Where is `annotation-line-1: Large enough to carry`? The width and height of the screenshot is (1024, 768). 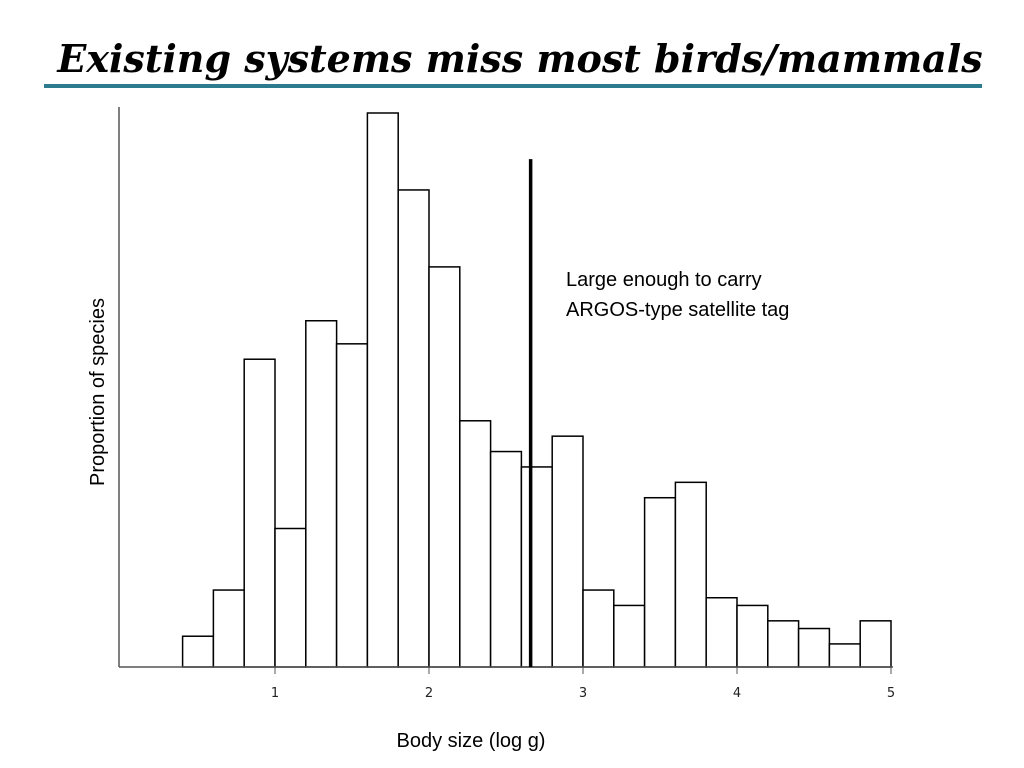
annotation-line-1: Large enough to carry is located at coordinates (664, 280).